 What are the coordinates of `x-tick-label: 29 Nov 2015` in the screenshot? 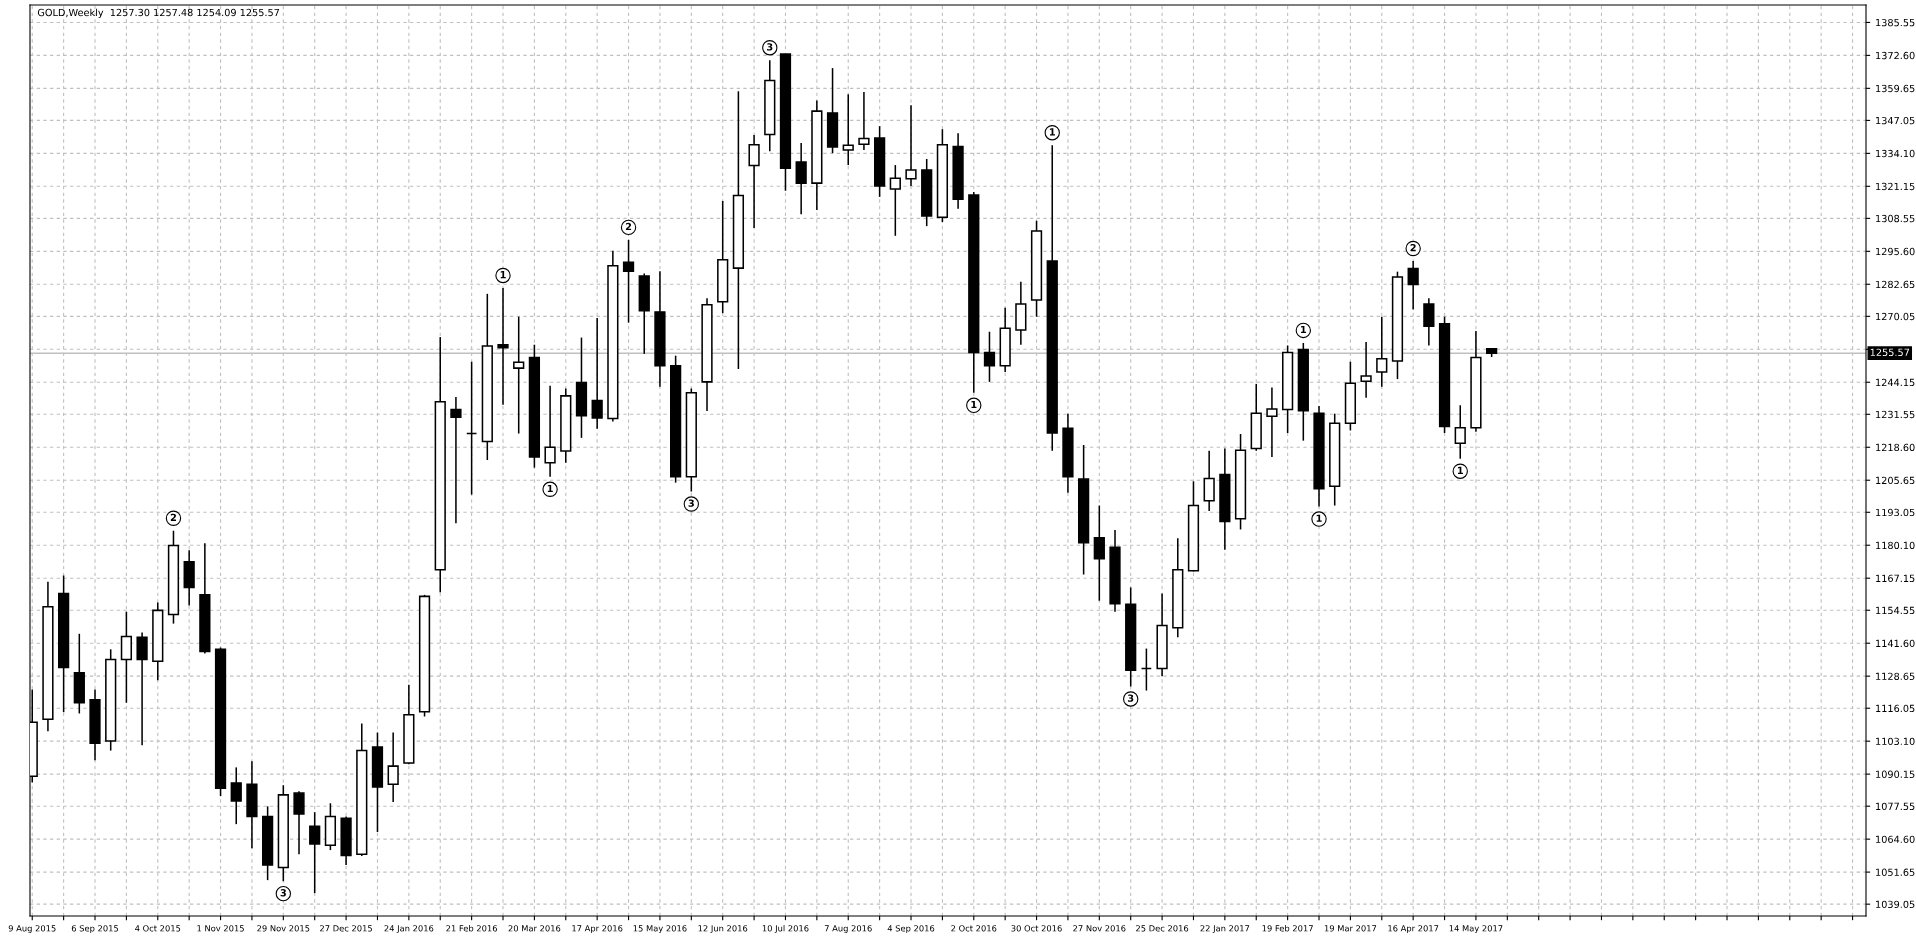 It's located at (283, 928).